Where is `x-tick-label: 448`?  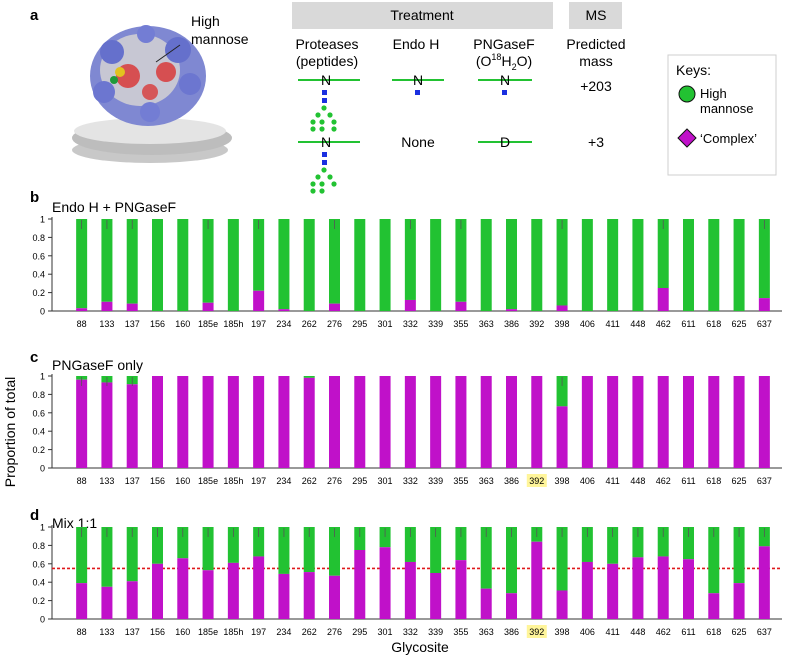 x-tick-label: 448 is located at coordinates (637, 632).